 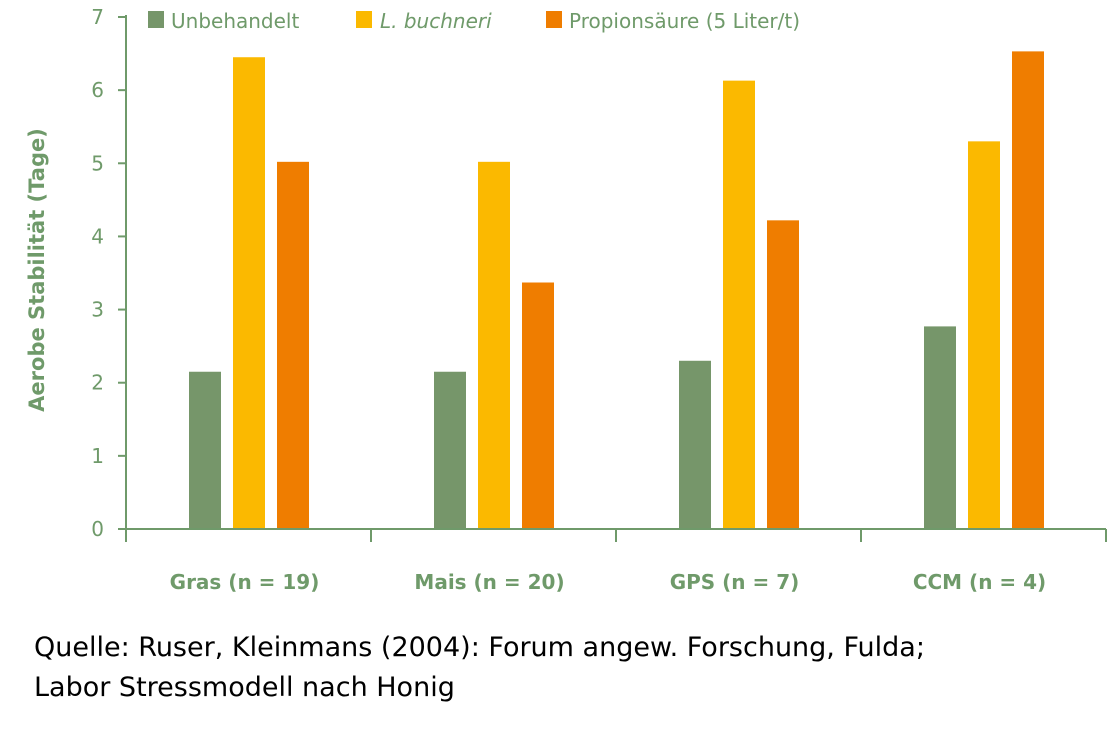 What do you see at coordinates (684, 21) in the screenshot?
I see `legend-label-3: Propionsäure (5 Liter/t)` at bounding box center [684, 21].